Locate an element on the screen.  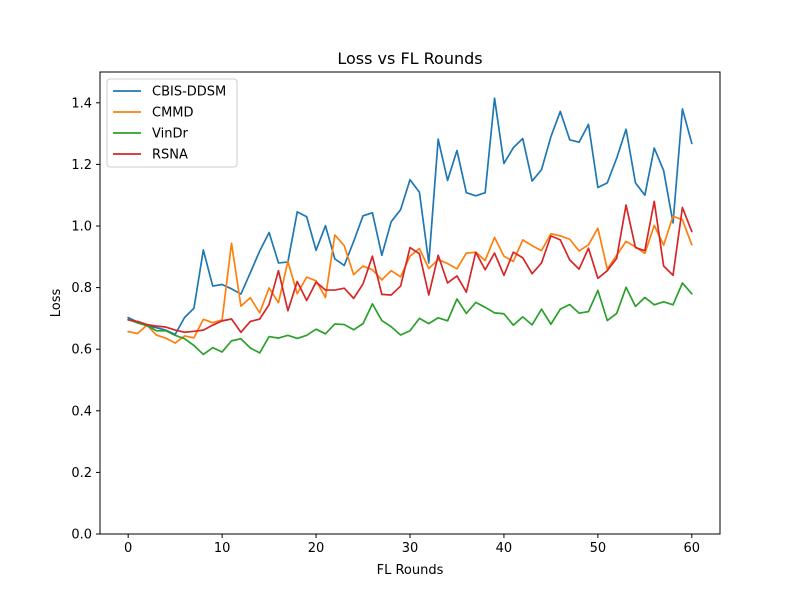
y-tick-label: 1.0 is located at coordinates (81, 227).